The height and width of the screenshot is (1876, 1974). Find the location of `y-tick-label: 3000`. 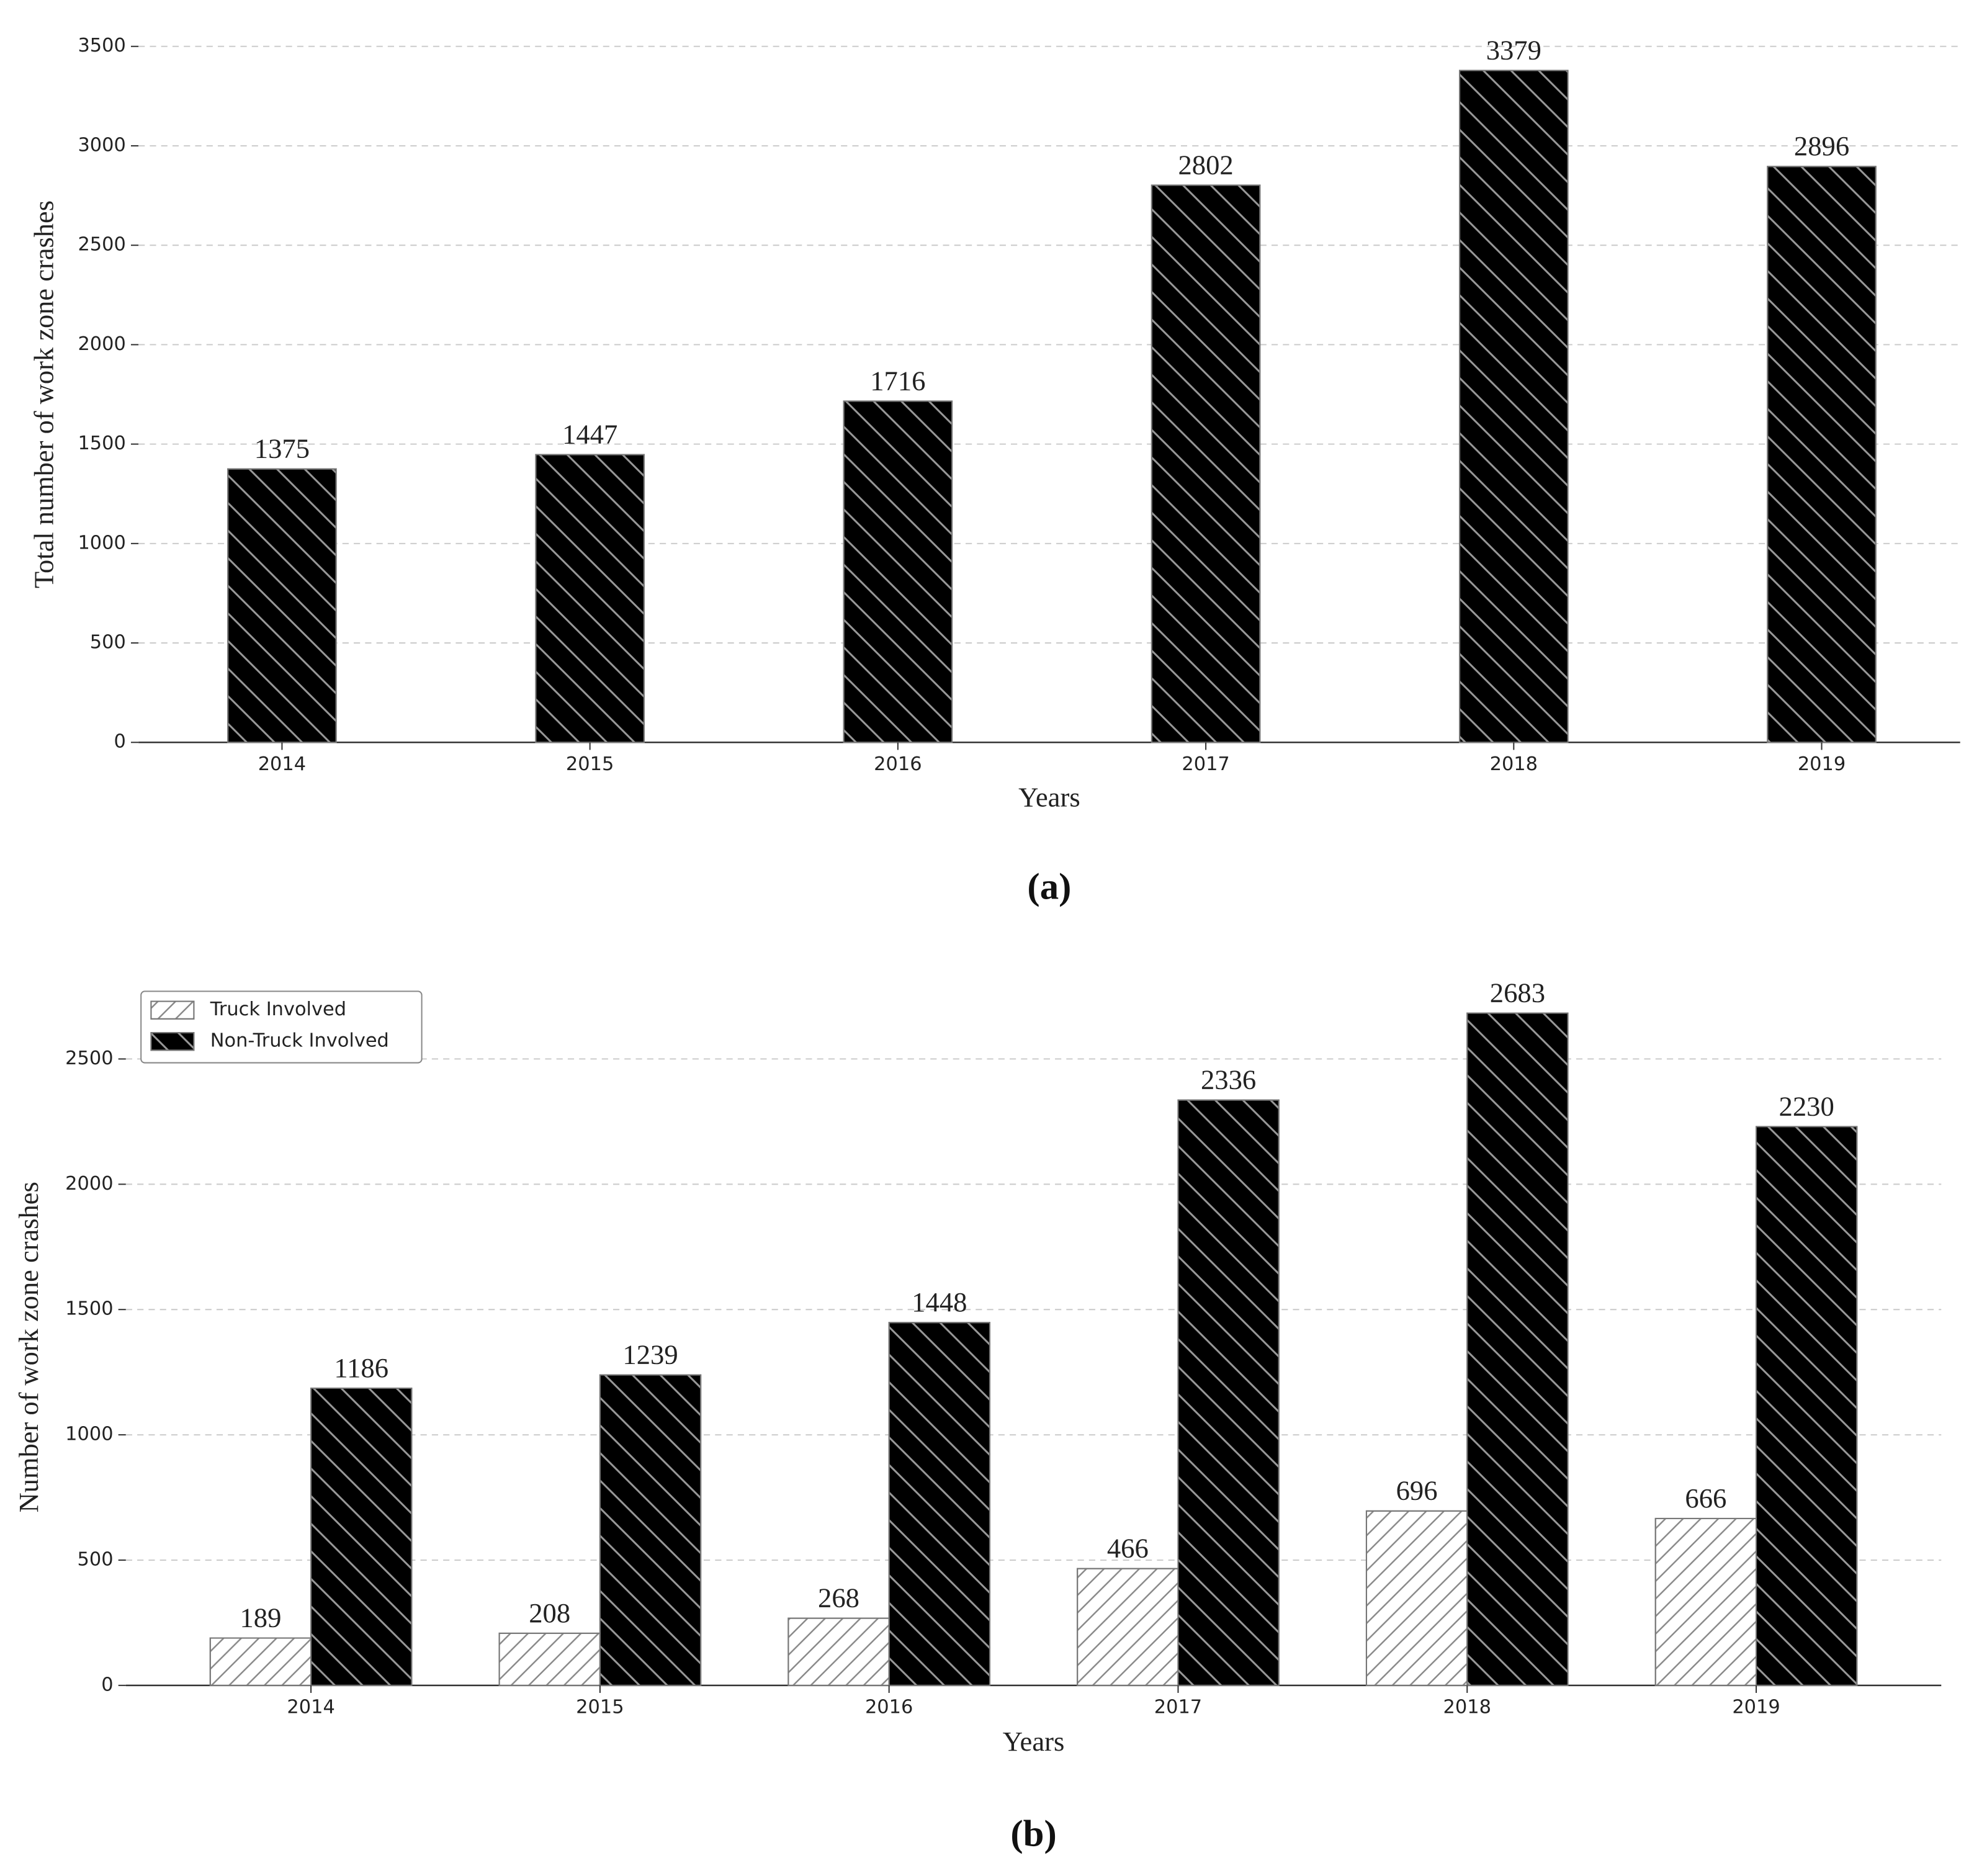

y-tick-label: 3000 is located at coordinates (101, 145).